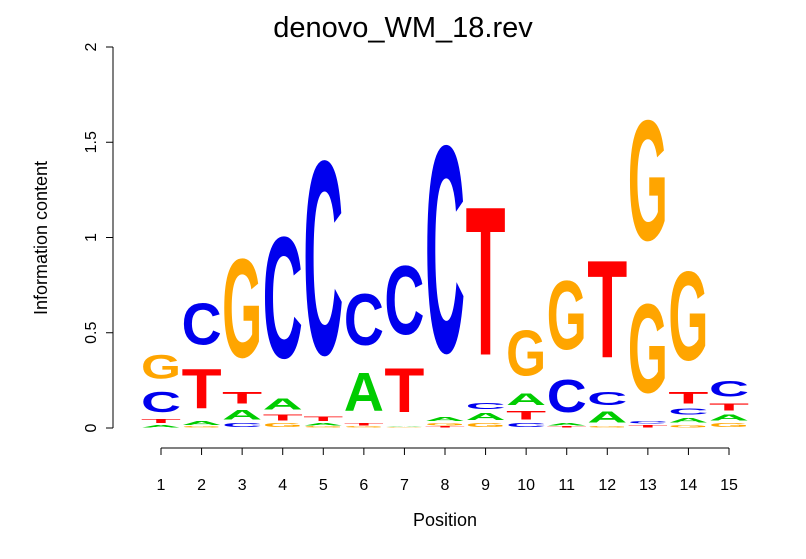 The width and height of the screenshot is (806, 559). I want to click on x-tick-label: 15, so click(729, 485).